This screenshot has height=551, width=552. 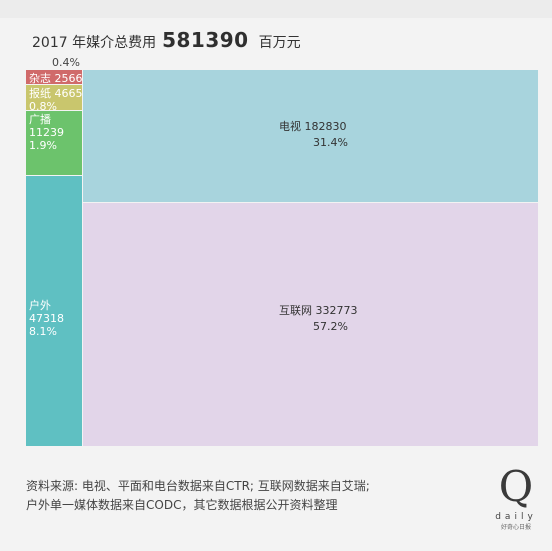 I want to click on title-prefix: 2017 年媒介总费用, so click(x=94, y=43).